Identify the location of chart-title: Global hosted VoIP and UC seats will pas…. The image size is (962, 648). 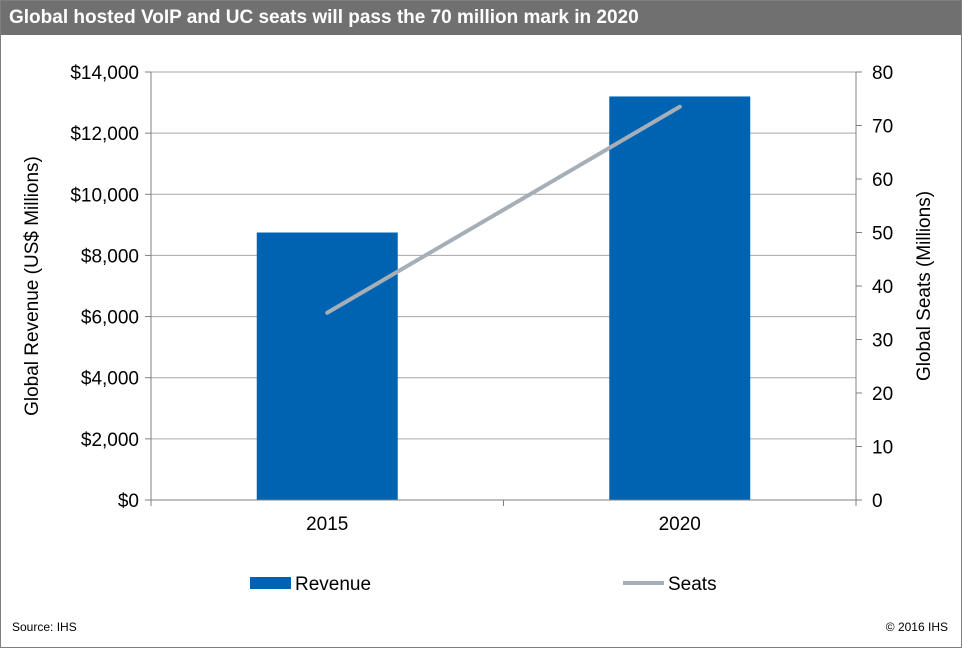
(481, 18).